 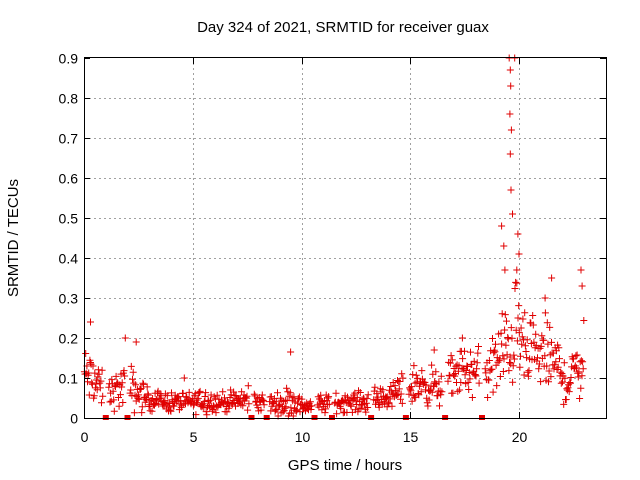 I want to click on y-tick-labels: 0 0.1 0.2 0.3 0.4 0.5 0.6 0.7 0.8 0.9, so click(x=69, y=239).